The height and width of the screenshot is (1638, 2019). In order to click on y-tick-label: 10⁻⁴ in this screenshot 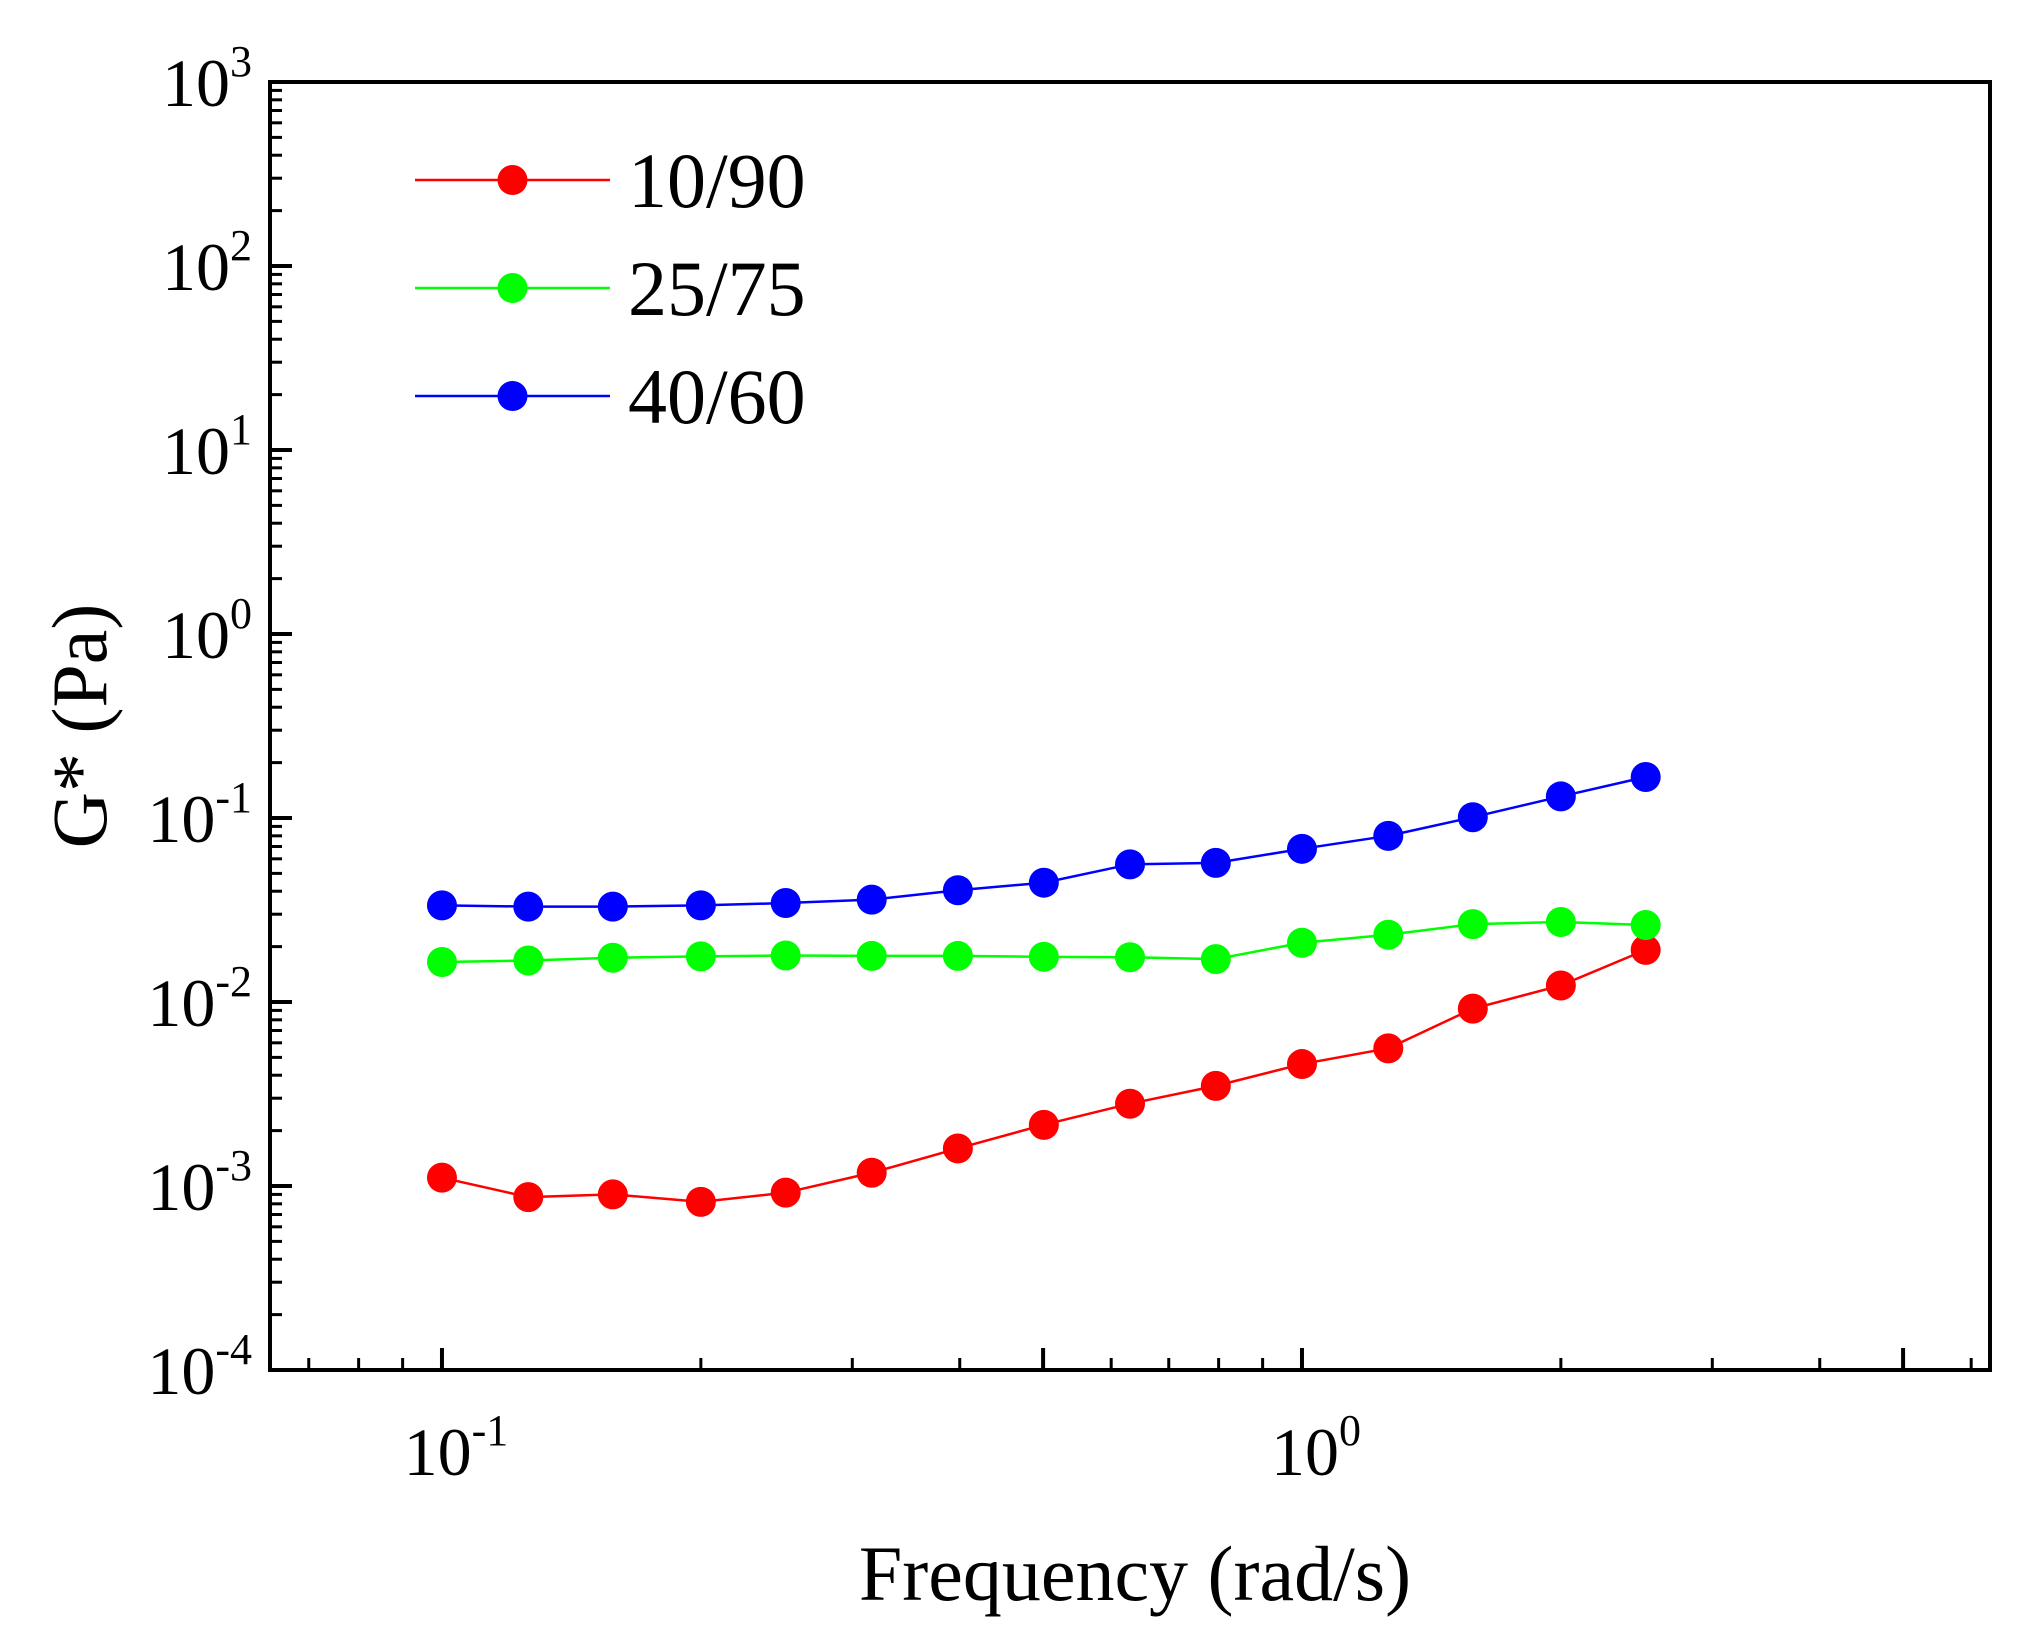, I will do `click(199, 1367)`.